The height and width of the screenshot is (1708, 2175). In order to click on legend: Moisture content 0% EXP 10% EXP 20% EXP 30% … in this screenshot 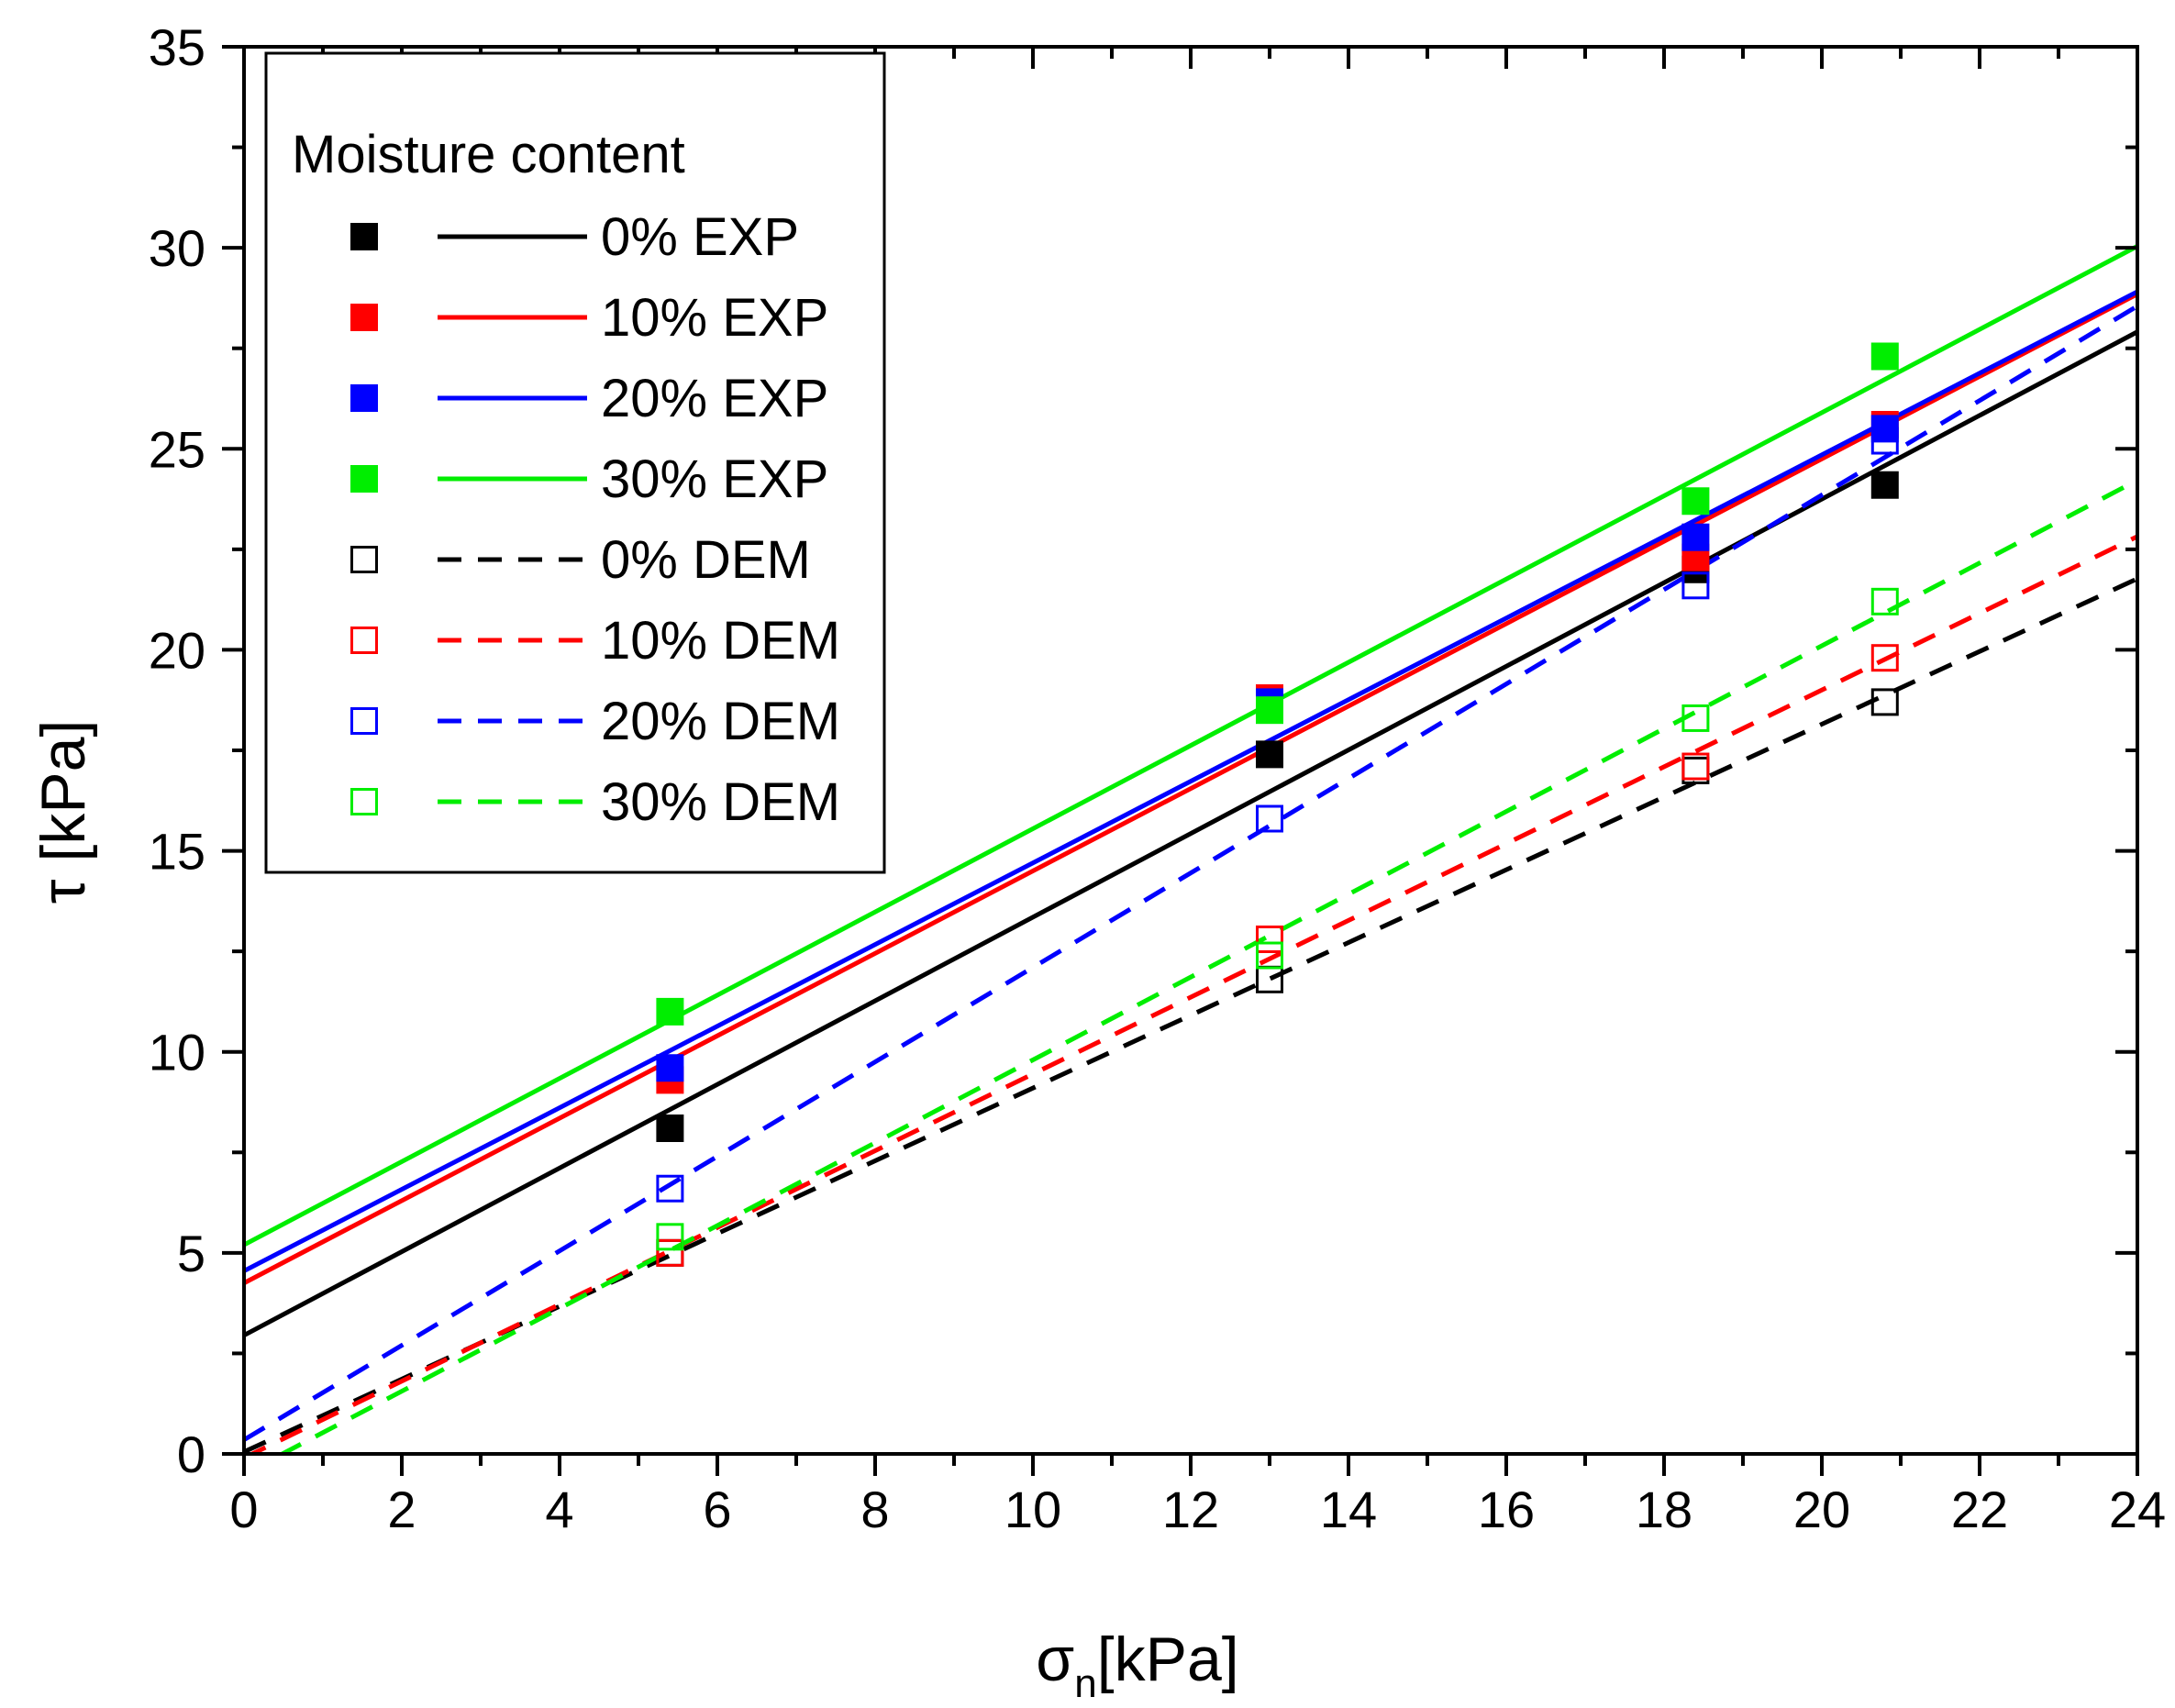, I will do `click(575, 462)`.